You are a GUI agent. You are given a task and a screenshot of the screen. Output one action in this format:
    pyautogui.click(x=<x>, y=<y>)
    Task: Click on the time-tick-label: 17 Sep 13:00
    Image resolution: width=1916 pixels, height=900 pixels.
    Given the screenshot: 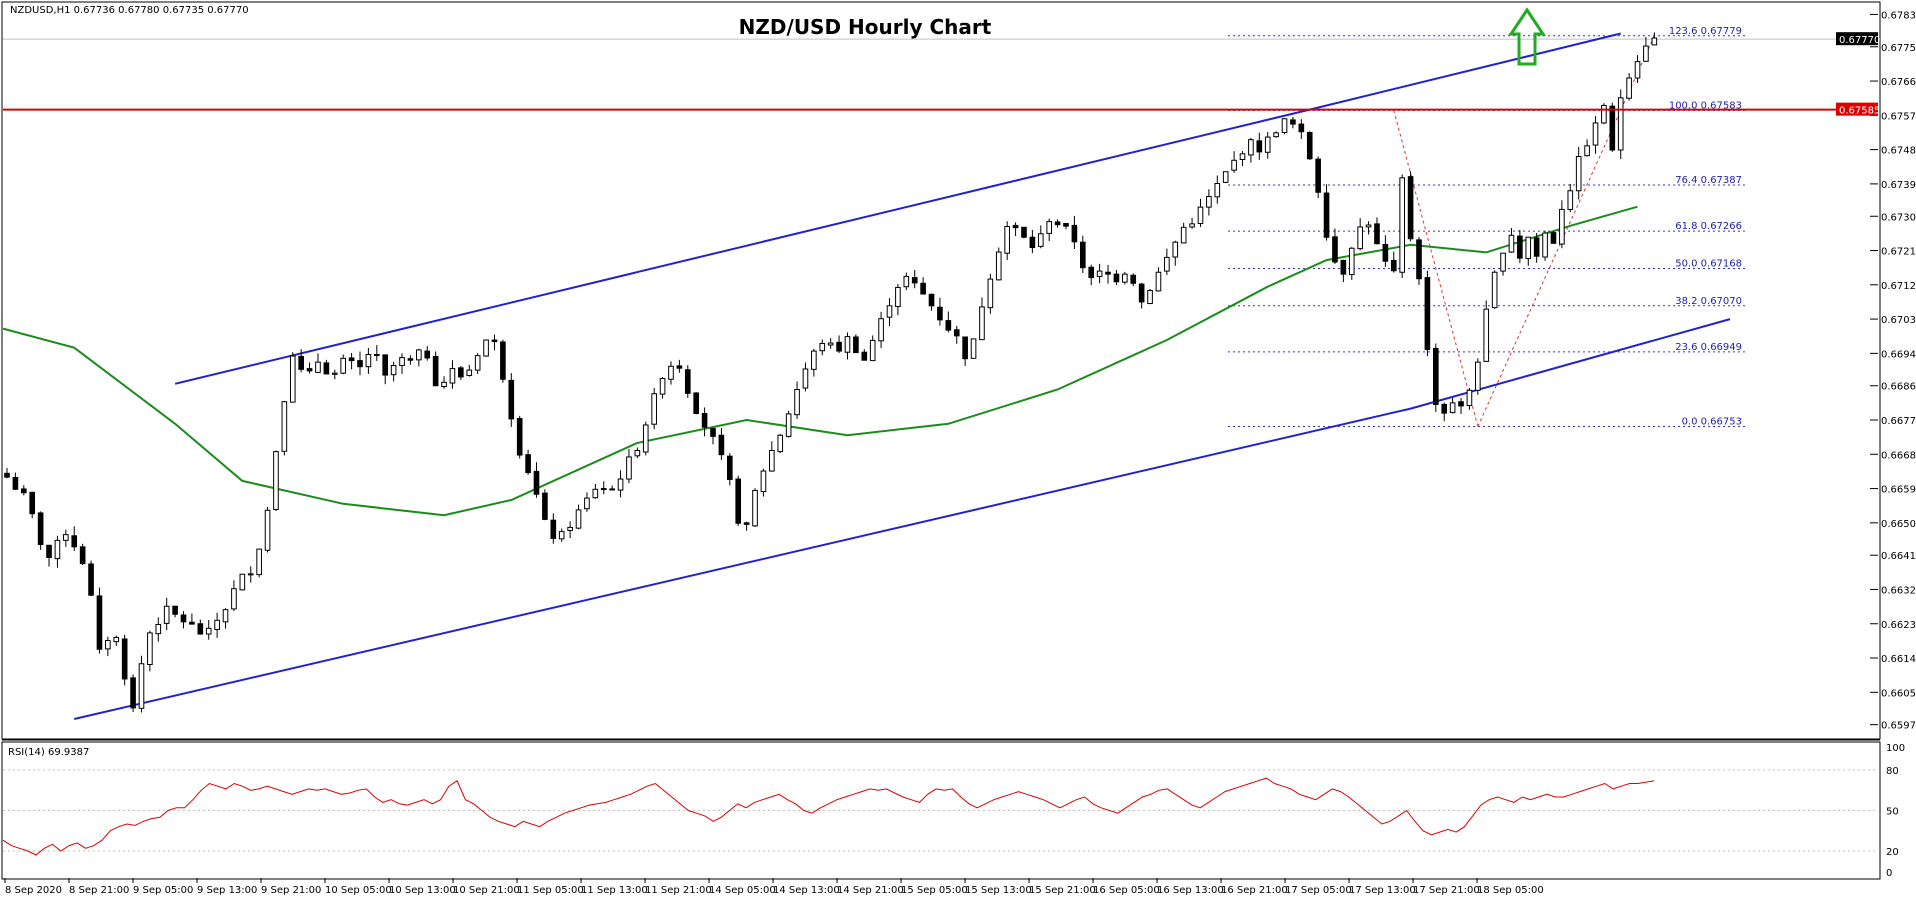 What is the action you would take?
    pyautogui.click(x=1382, y=890)
    